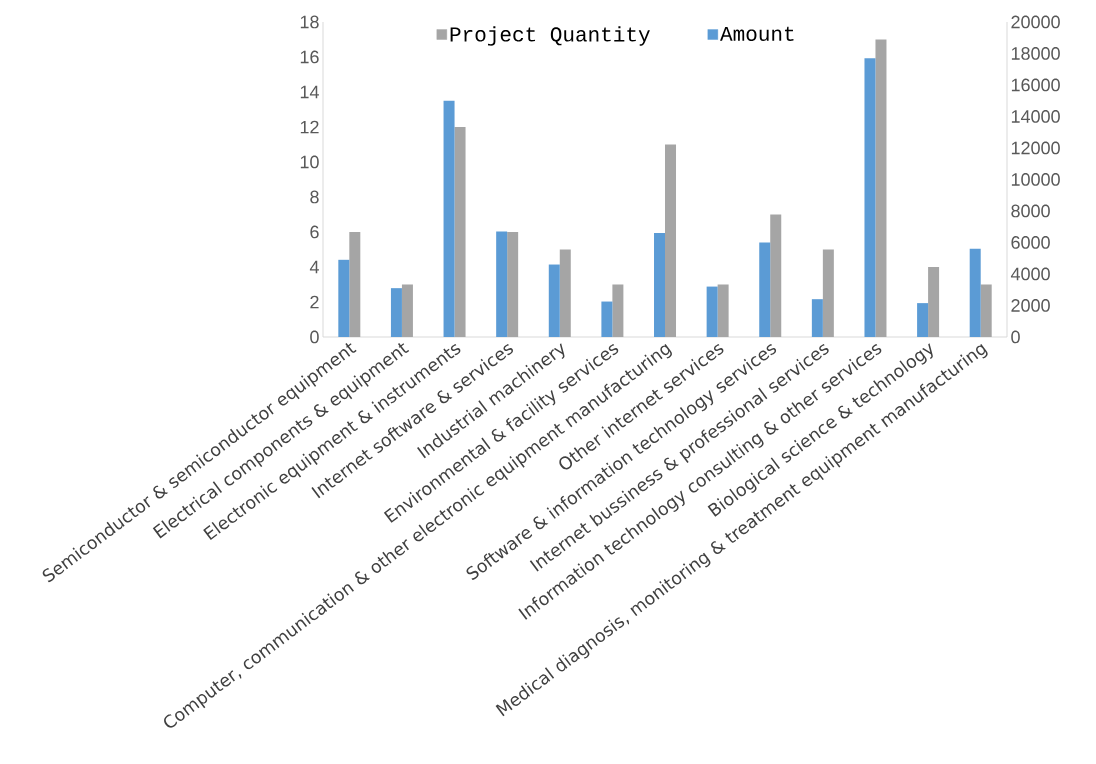 This screenshot has width=1096, height=764. Describe the element at coordinates (1035, 85) in the screenshot. I see `y2-tick-label: 16000` at that location.